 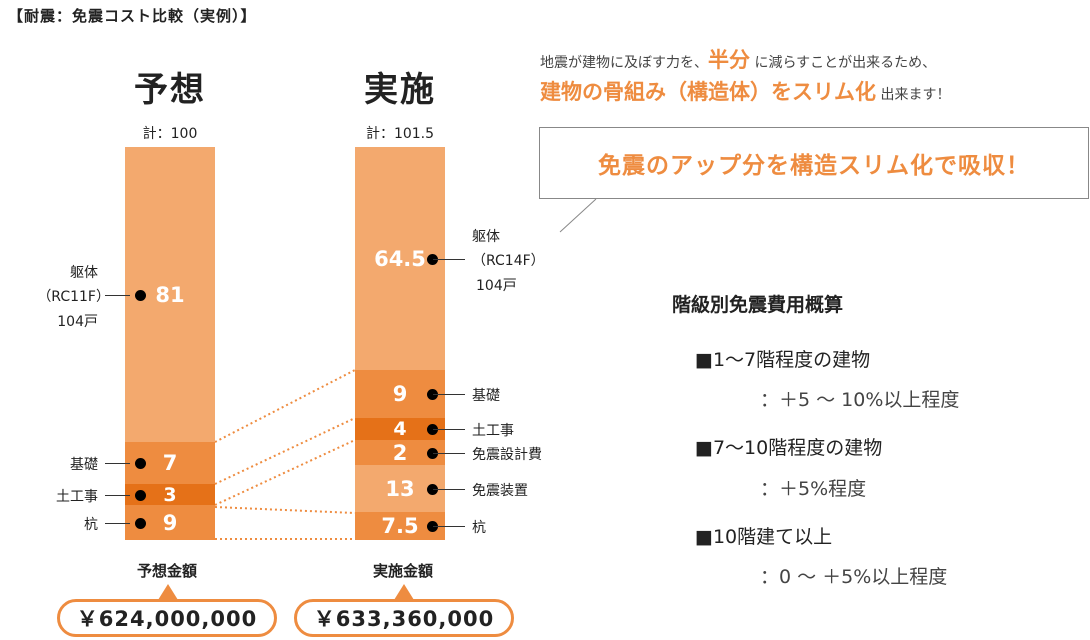 What do you see at coordinates (400, 429) in the screenshot?
I see `bar-segment: 4` at bounding box center [400, 429].